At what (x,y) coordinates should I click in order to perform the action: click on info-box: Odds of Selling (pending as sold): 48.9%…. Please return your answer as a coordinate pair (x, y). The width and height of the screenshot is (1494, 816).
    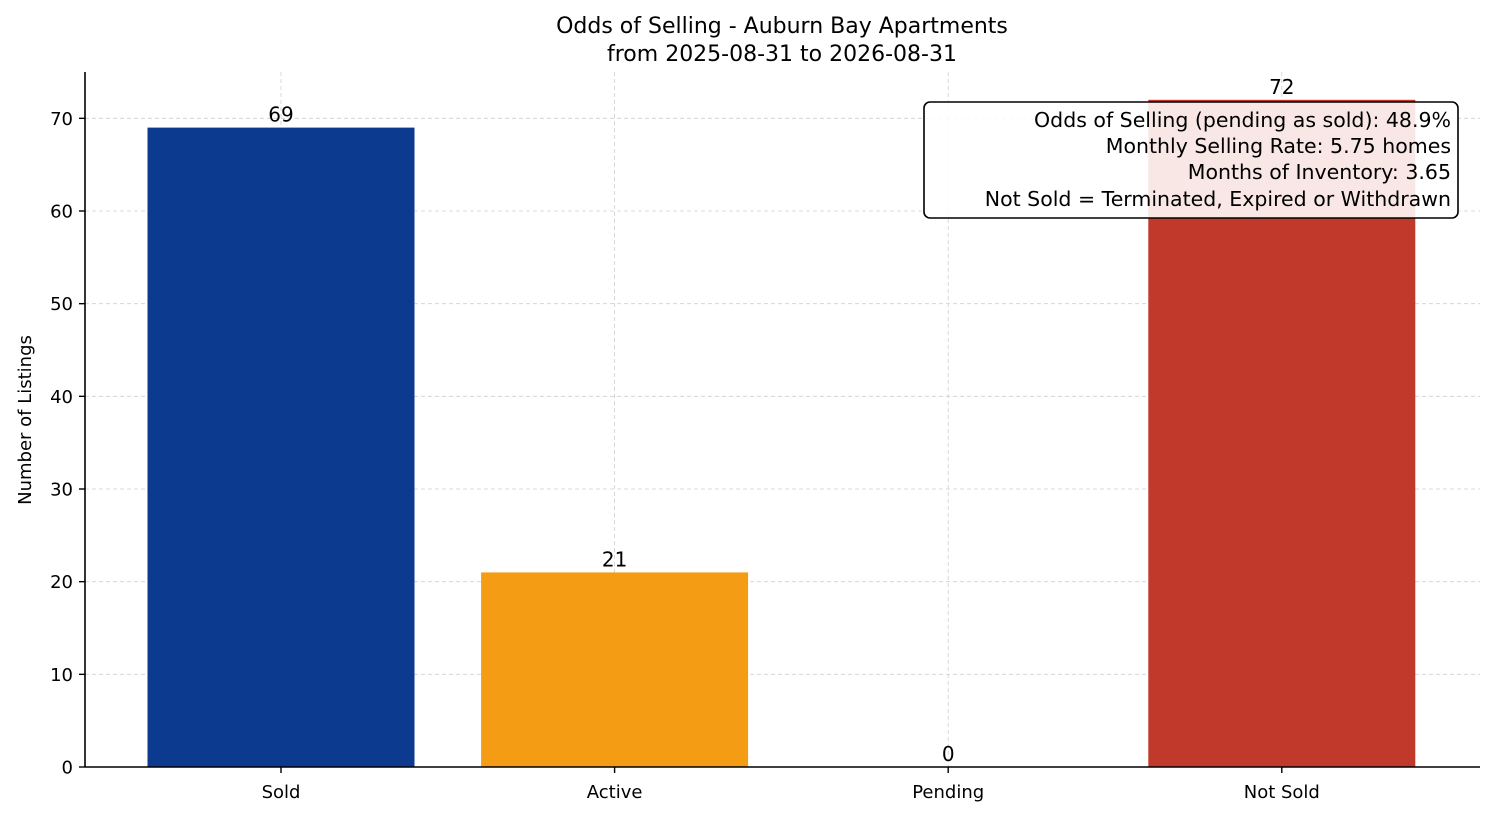
    Looking at the image, I should click on (1191, 160).